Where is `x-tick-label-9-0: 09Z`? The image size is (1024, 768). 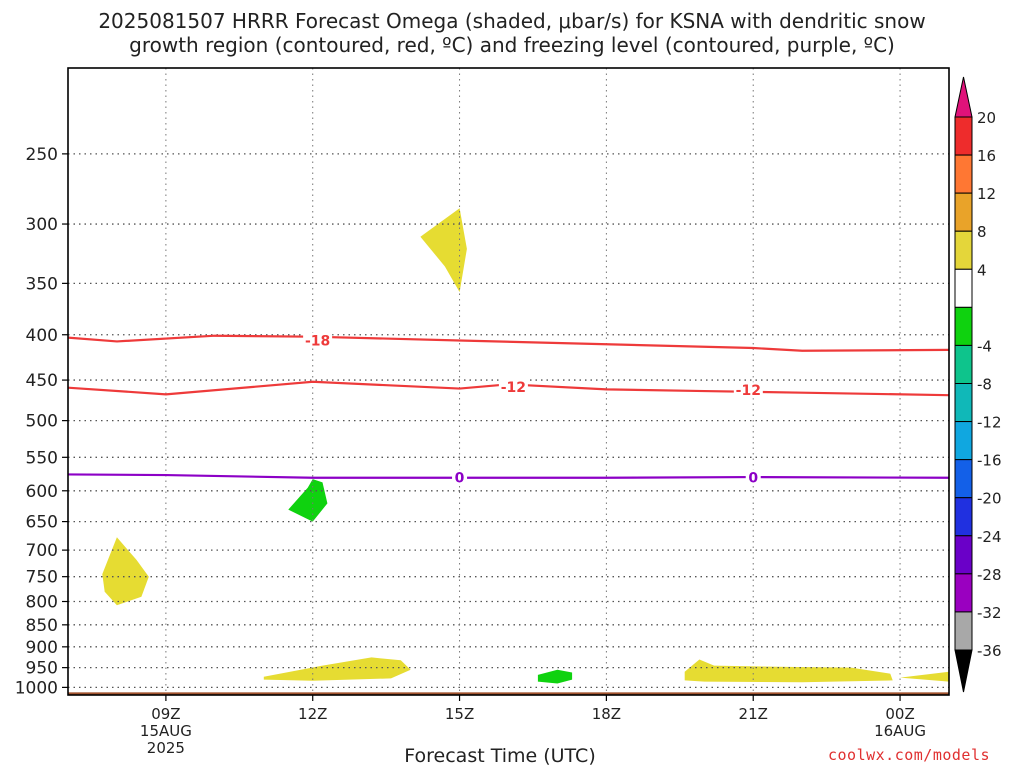 x-tick-label-9-0: 09Z is located at coordinates (165, 714).